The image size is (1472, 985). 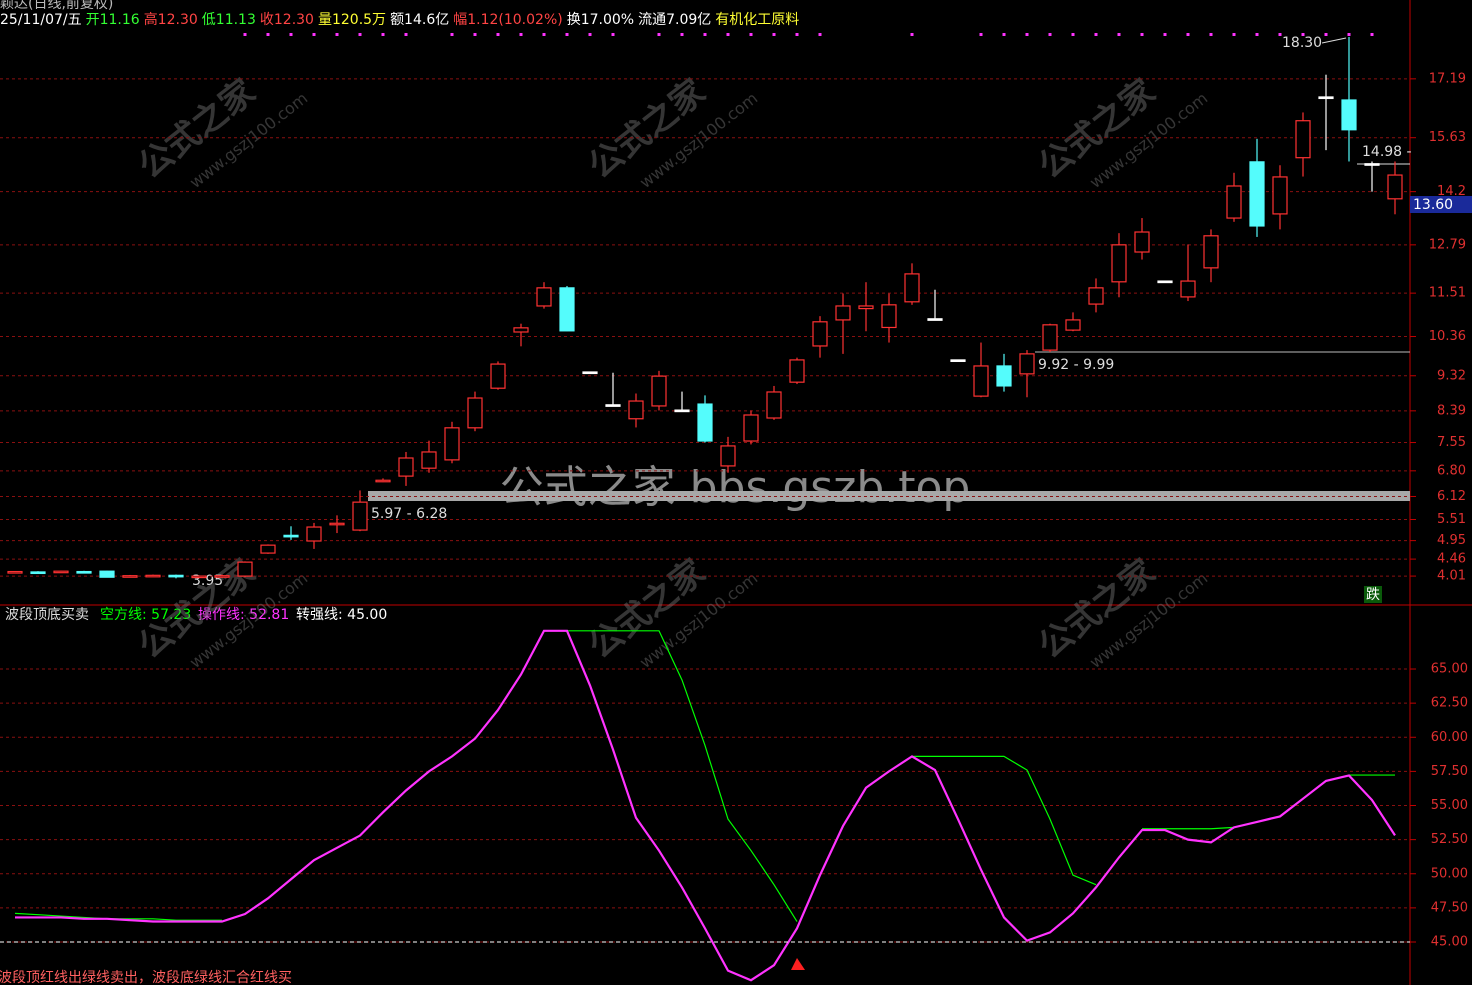 What do you see at coordinates (352, 20) in the screenshot?
I see `header-item: 量120.5万` at bounding box center [352, 20].